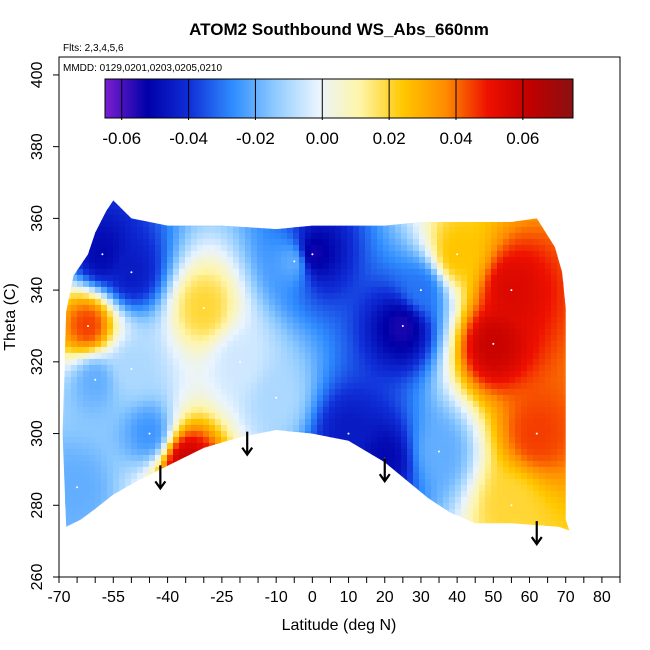  I want to click on colorbar-ramp, so click(339, 98).